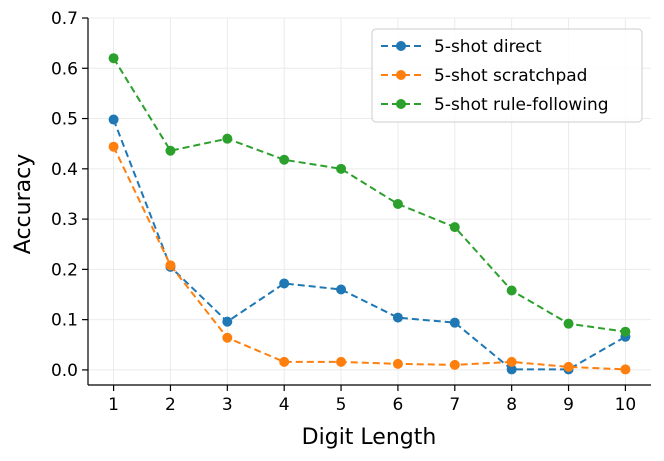  Describe the element at coordinates (568, 405) in the screenshot. I see `x-tick-label: 9` at that location.